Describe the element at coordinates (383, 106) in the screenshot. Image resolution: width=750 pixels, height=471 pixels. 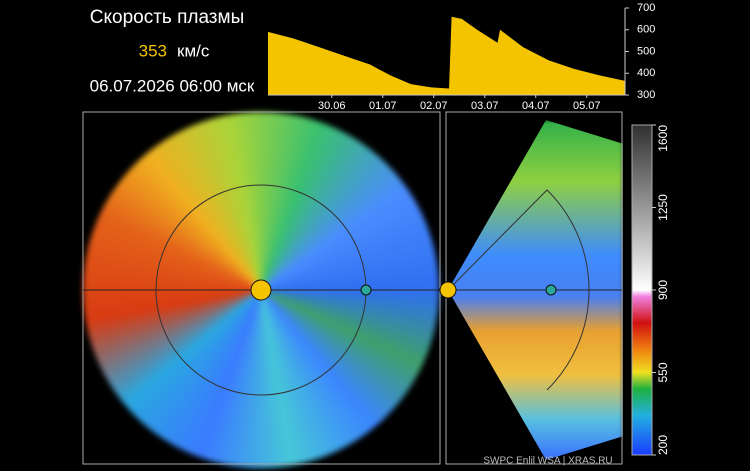
I see `x-tick-label: 01.07` at that location.